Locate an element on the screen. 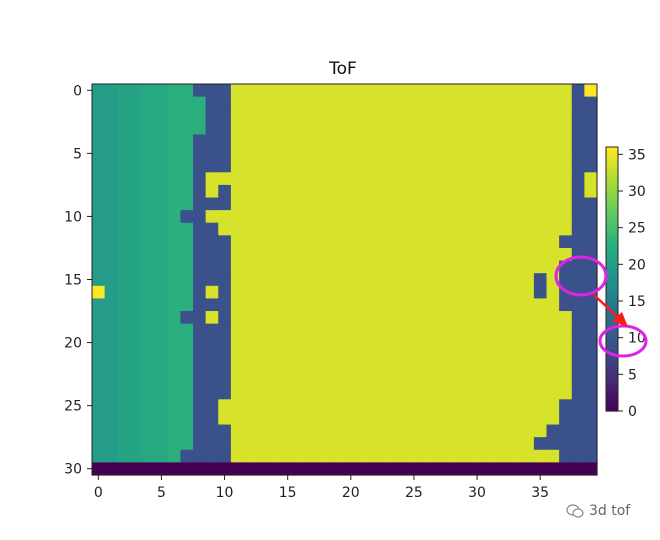 This screenshot has height=540, width=660. y-tick-label: 25 is located at coordinates (73, 407).